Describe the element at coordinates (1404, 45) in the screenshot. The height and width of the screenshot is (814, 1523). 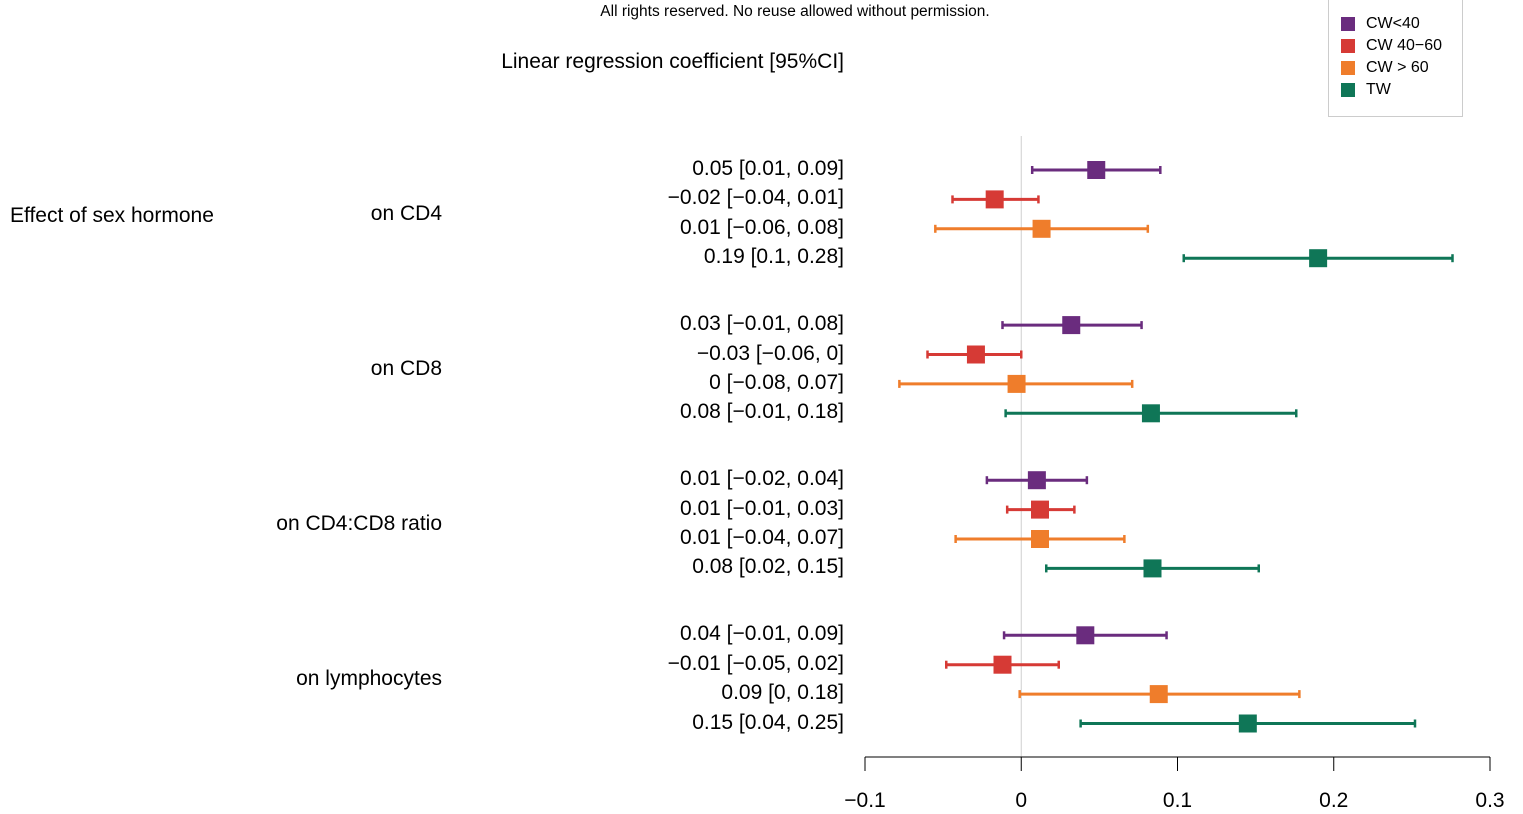
I see `legend-label: CW 40−60` at that location.